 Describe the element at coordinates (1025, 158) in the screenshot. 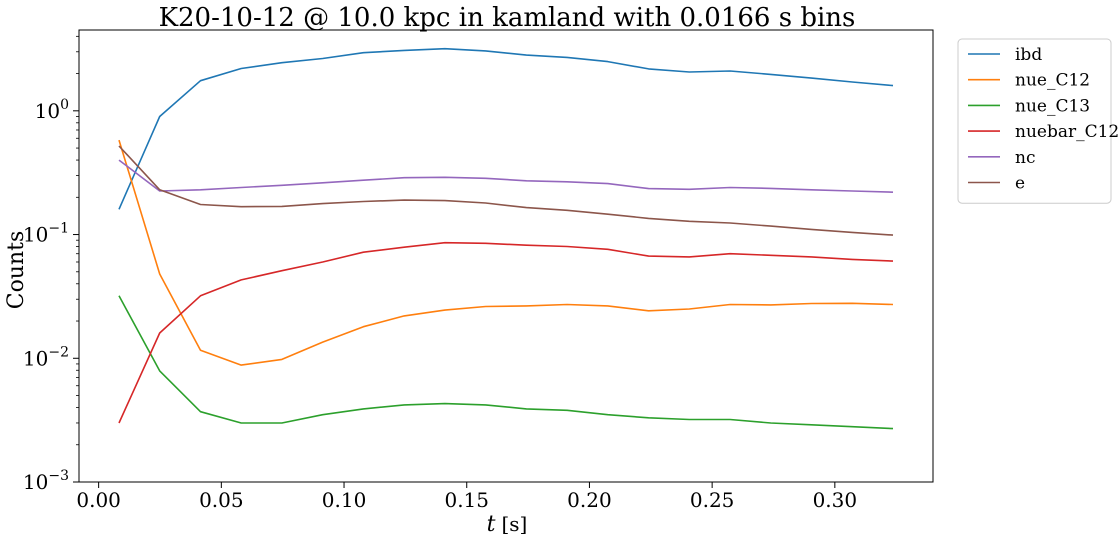

I see `legend-label-nc: nc` at that location.